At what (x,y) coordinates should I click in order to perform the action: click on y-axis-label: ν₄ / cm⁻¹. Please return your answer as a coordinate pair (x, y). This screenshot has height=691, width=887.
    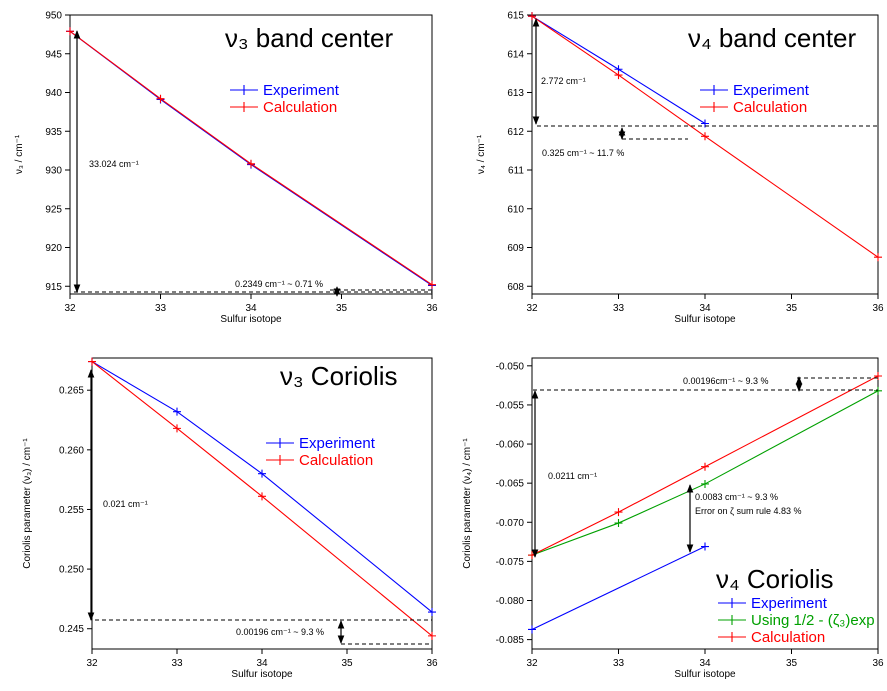
    Looking at the image, I should click on (481, 154).